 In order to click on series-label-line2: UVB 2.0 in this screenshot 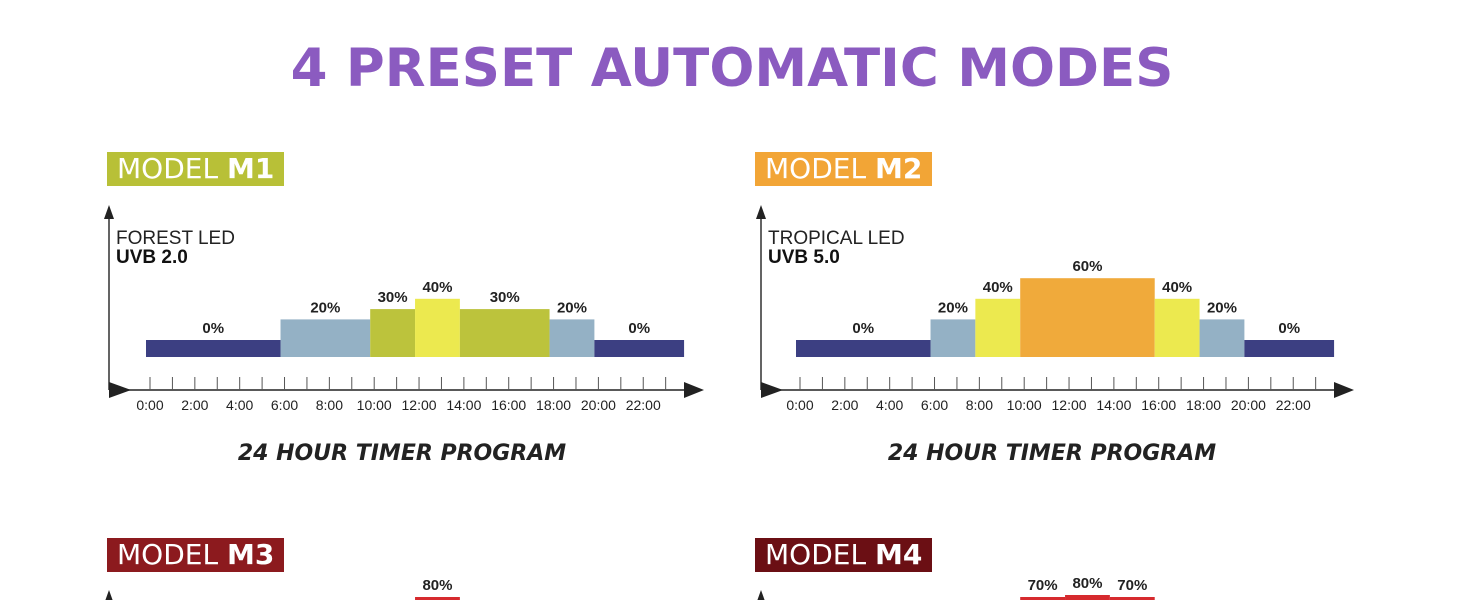, I will do `click(152, 257)`.